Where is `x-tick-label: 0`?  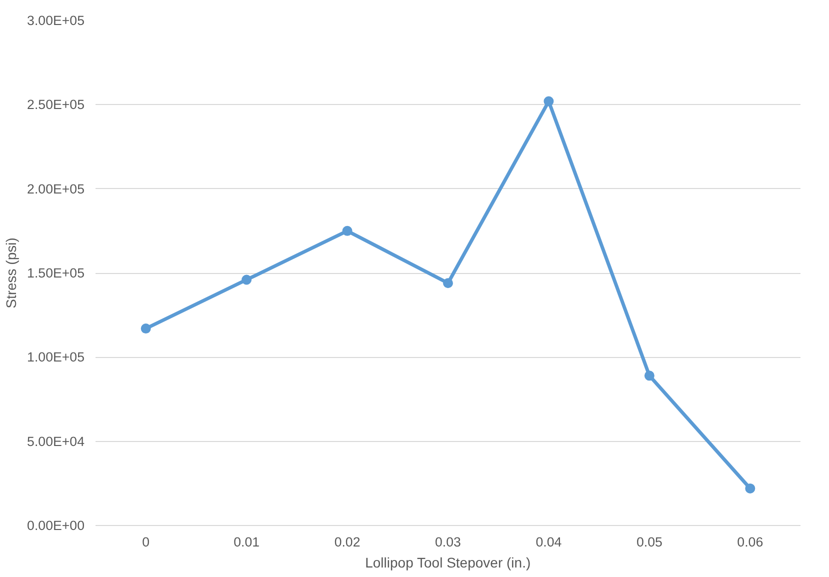 x-tick-label: 0 is located at coordinates (146, 542).